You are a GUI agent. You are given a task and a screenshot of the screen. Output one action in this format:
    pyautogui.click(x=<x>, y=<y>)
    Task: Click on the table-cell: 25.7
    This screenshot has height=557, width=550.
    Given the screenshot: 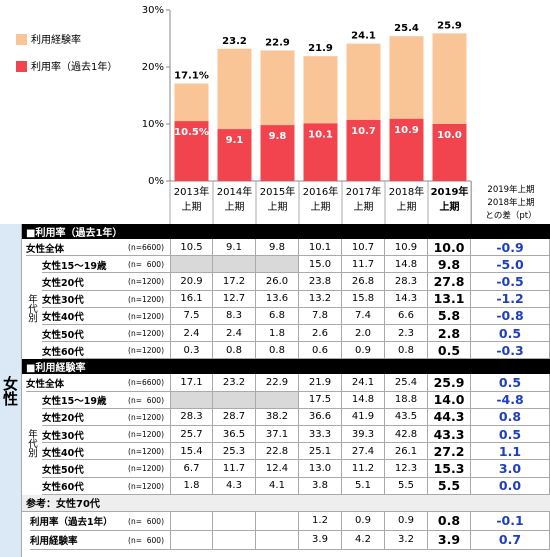 What is the action you would take?
    pyautogui.click(x=191, y=435)
    